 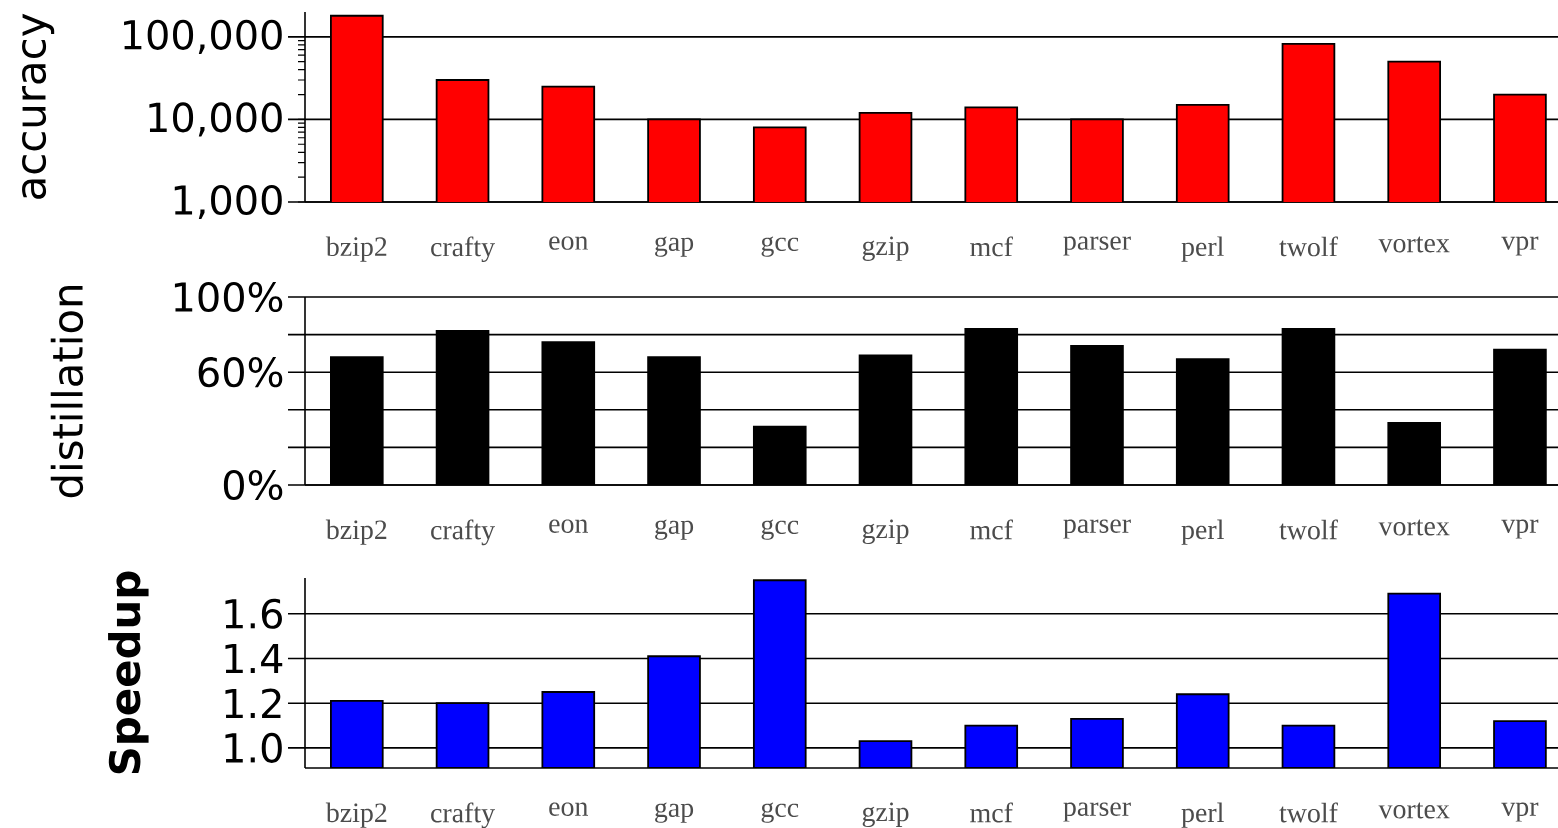 I want to click on y-tick-label: 1.0, so click(x=253, y=747).